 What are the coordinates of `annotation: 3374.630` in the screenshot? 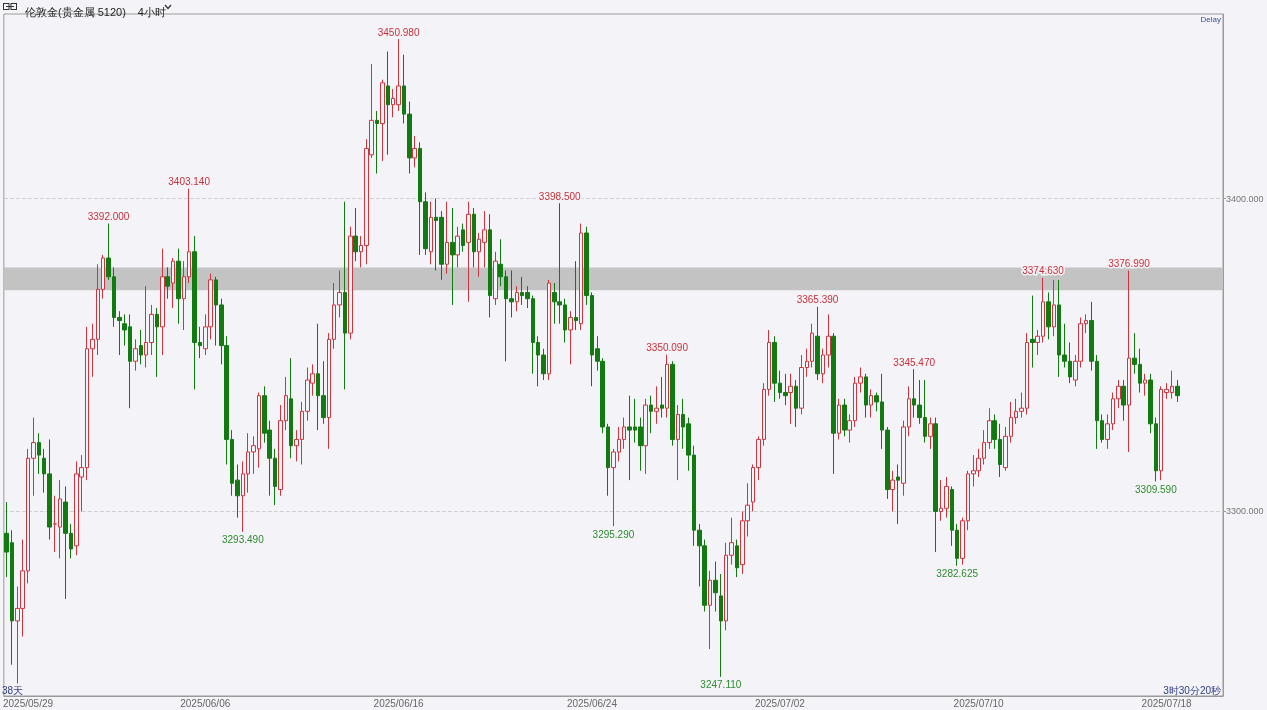 It's located at (1043, 271).